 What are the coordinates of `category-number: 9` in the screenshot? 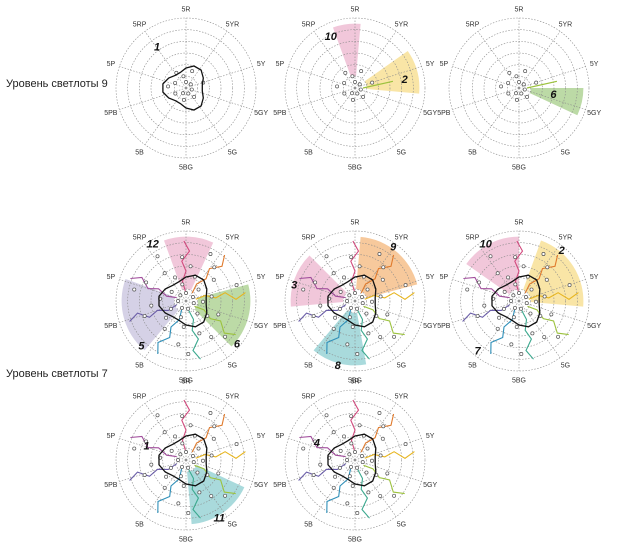 It's located at (393, 248).